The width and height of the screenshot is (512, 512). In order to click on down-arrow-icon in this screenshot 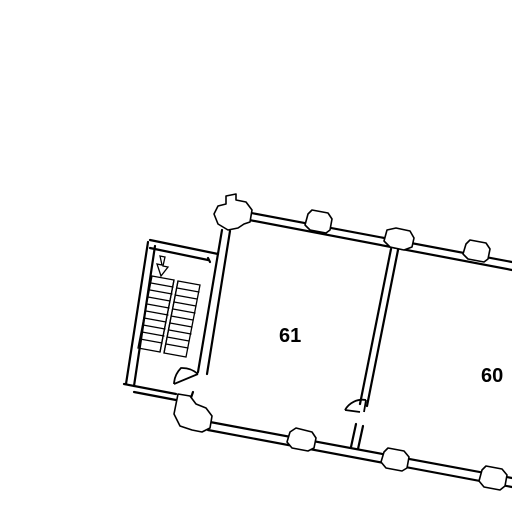, I will do `click(163, 266)`.